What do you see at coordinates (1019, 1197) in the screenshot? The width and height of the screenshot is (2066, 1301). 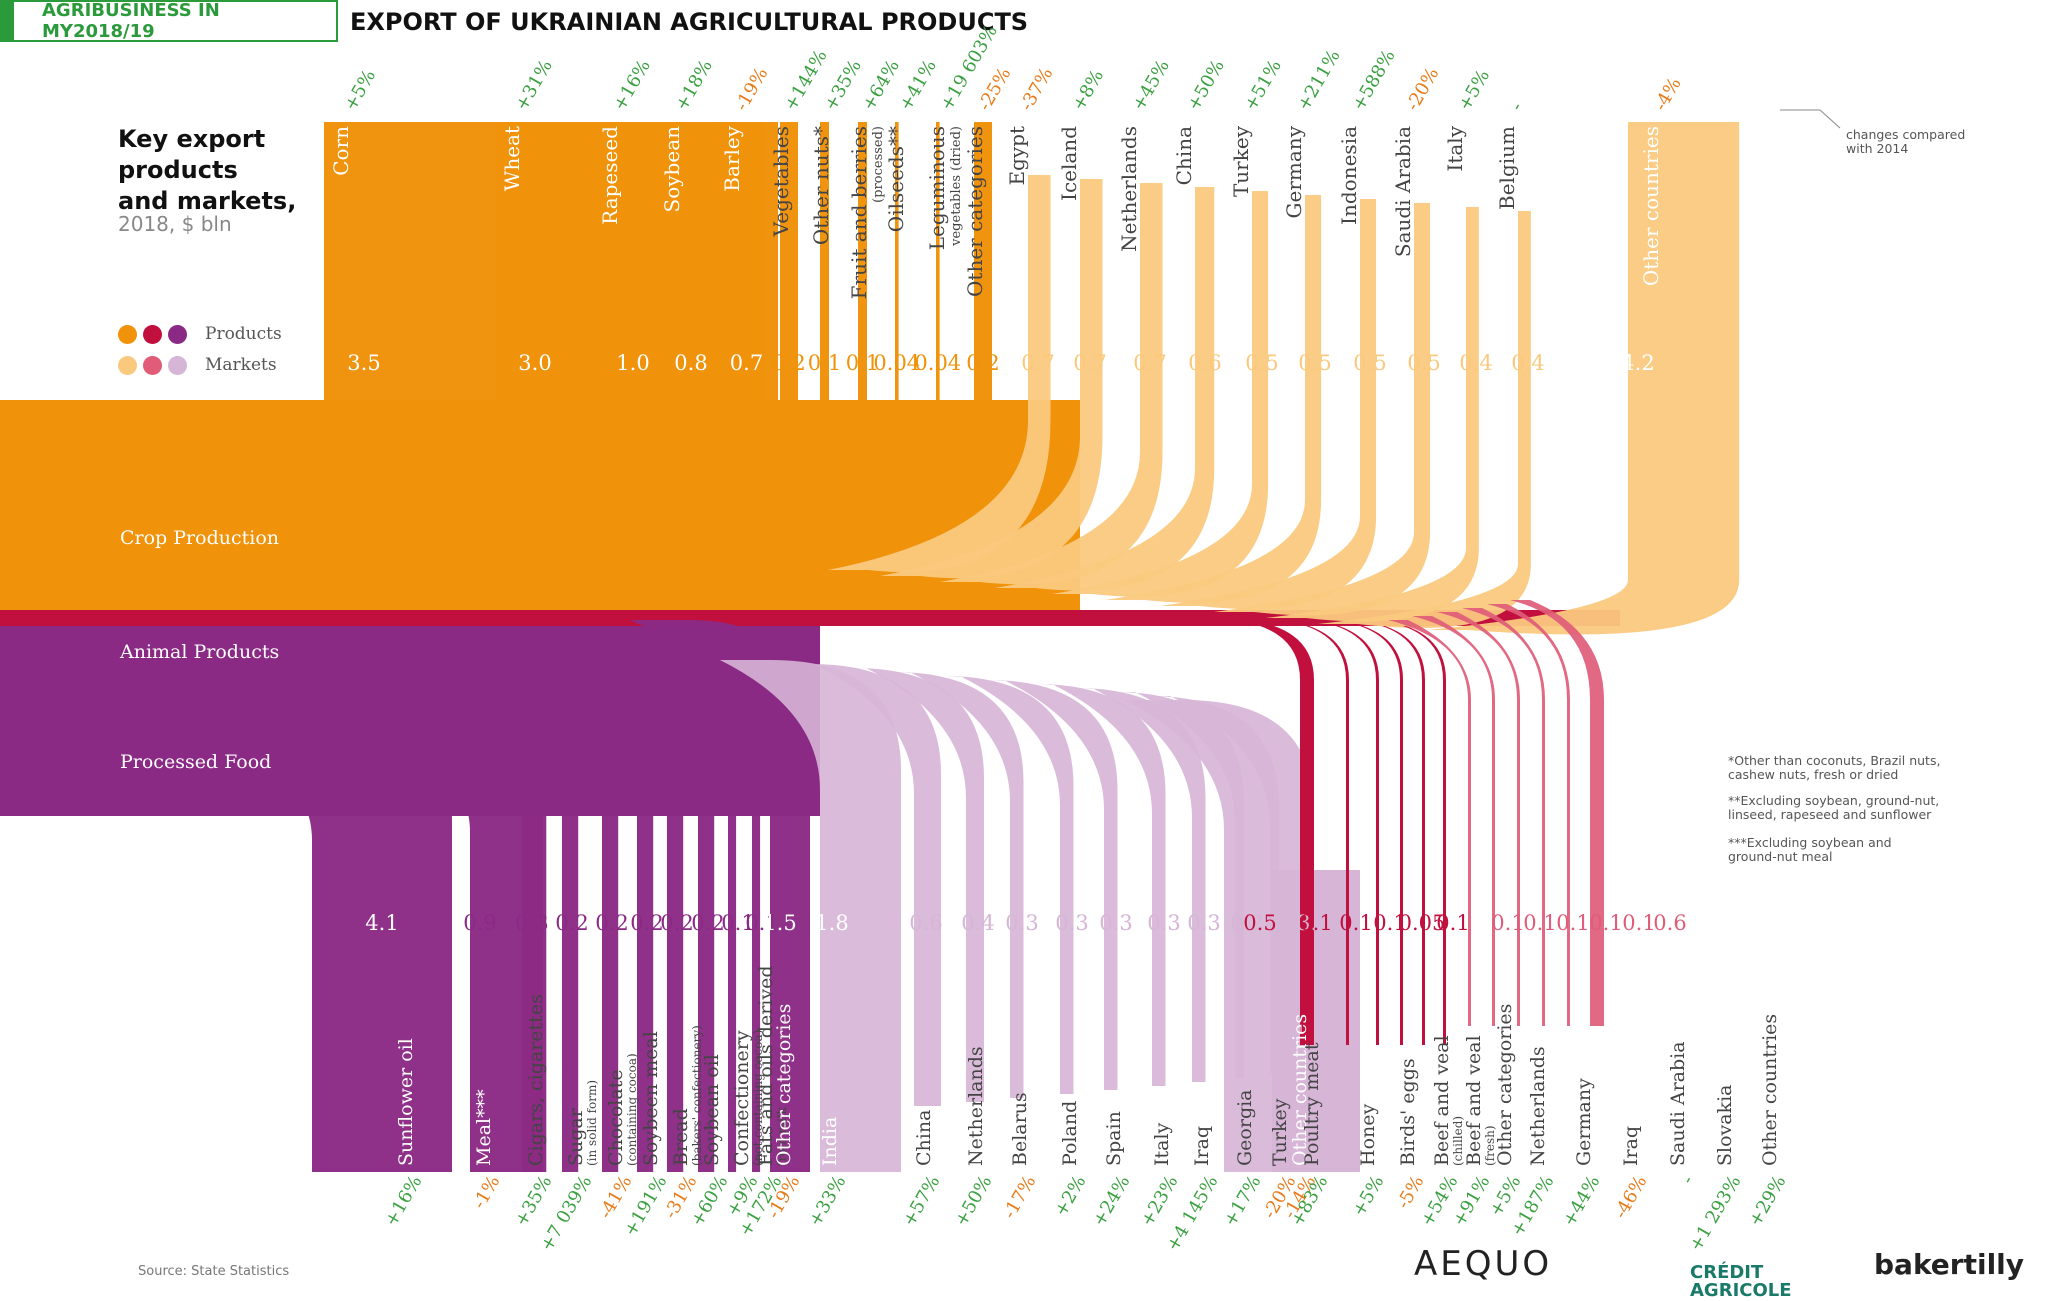 I see `food-market-change: -17%` at bounding box center [1019, 1197].